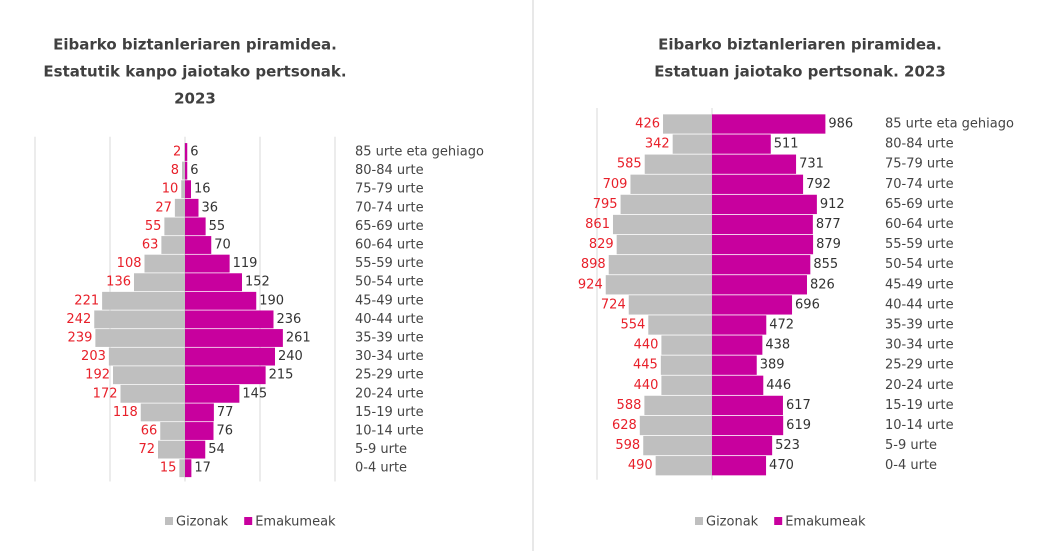 The width and height of the screenshot is (1052, 551). I want to click on category-label: 75-79 urte, so click(919, 164).